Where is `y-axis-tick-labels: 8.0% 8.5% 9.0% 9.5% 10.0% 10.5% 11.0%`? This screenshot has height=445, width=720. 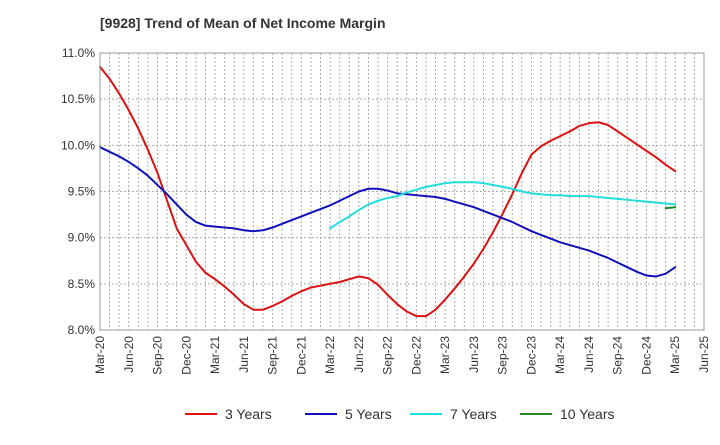
y-axis-tick-labels: 8.0% 8.5% 9.0% 9.5% 10.0% 10.5% 11.0% is located at coordinates (78, 191).